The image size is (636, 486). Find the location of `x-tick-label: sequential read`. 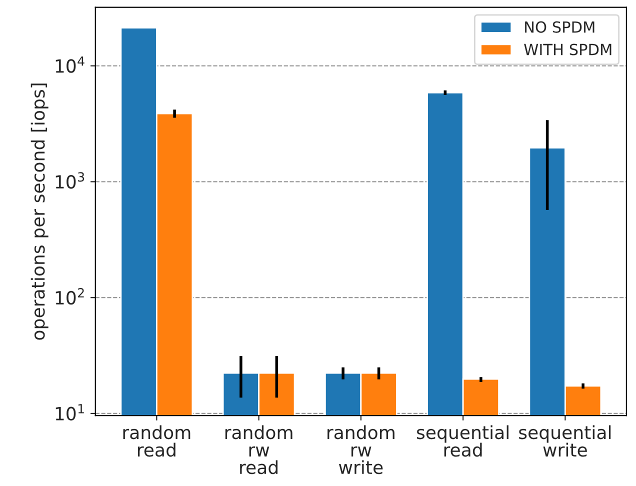

x-tick-label: sequential read is located at coordinates (462, 441).